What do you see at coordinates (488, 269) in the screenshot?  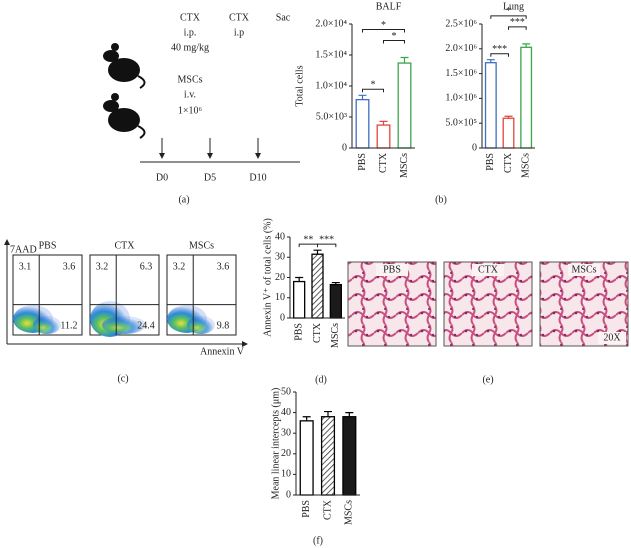 I see `histology-title: CTX` at bounding box center [488, 269].